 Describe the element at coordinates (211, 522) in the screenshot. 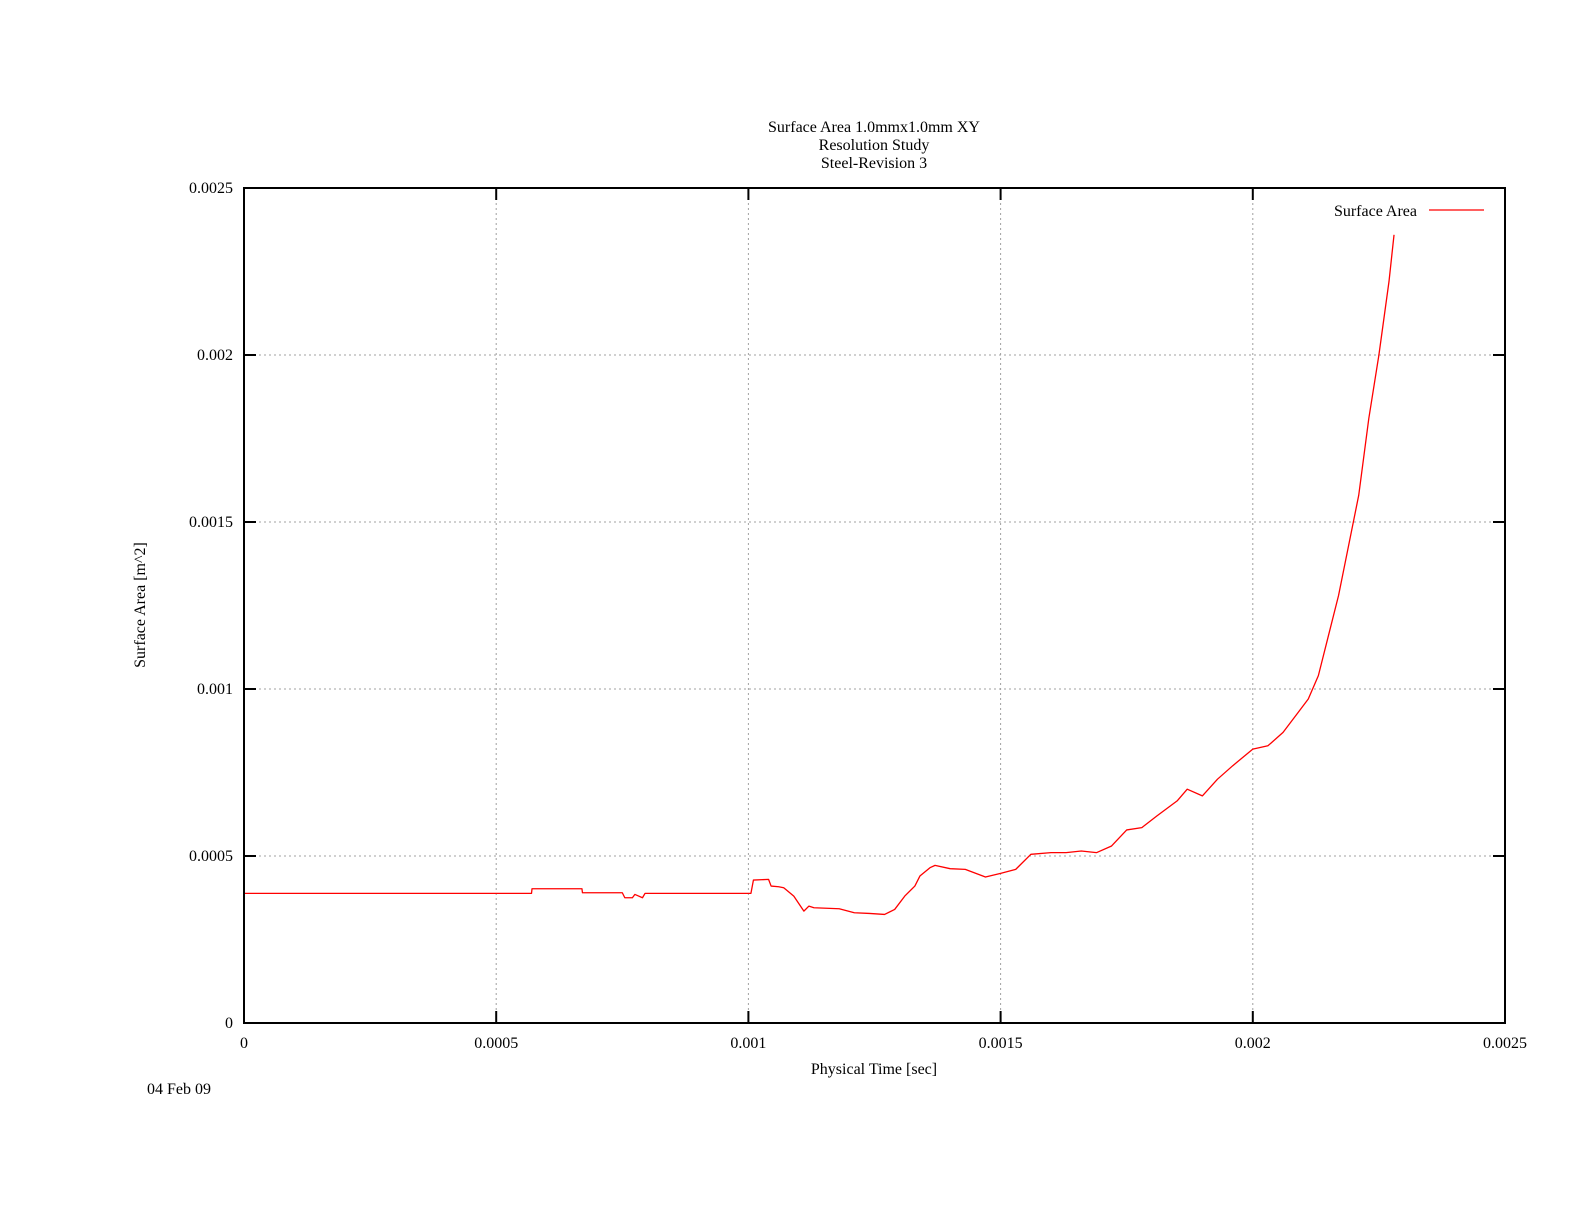

I see `y-tick-label: 0.0015` at that location.